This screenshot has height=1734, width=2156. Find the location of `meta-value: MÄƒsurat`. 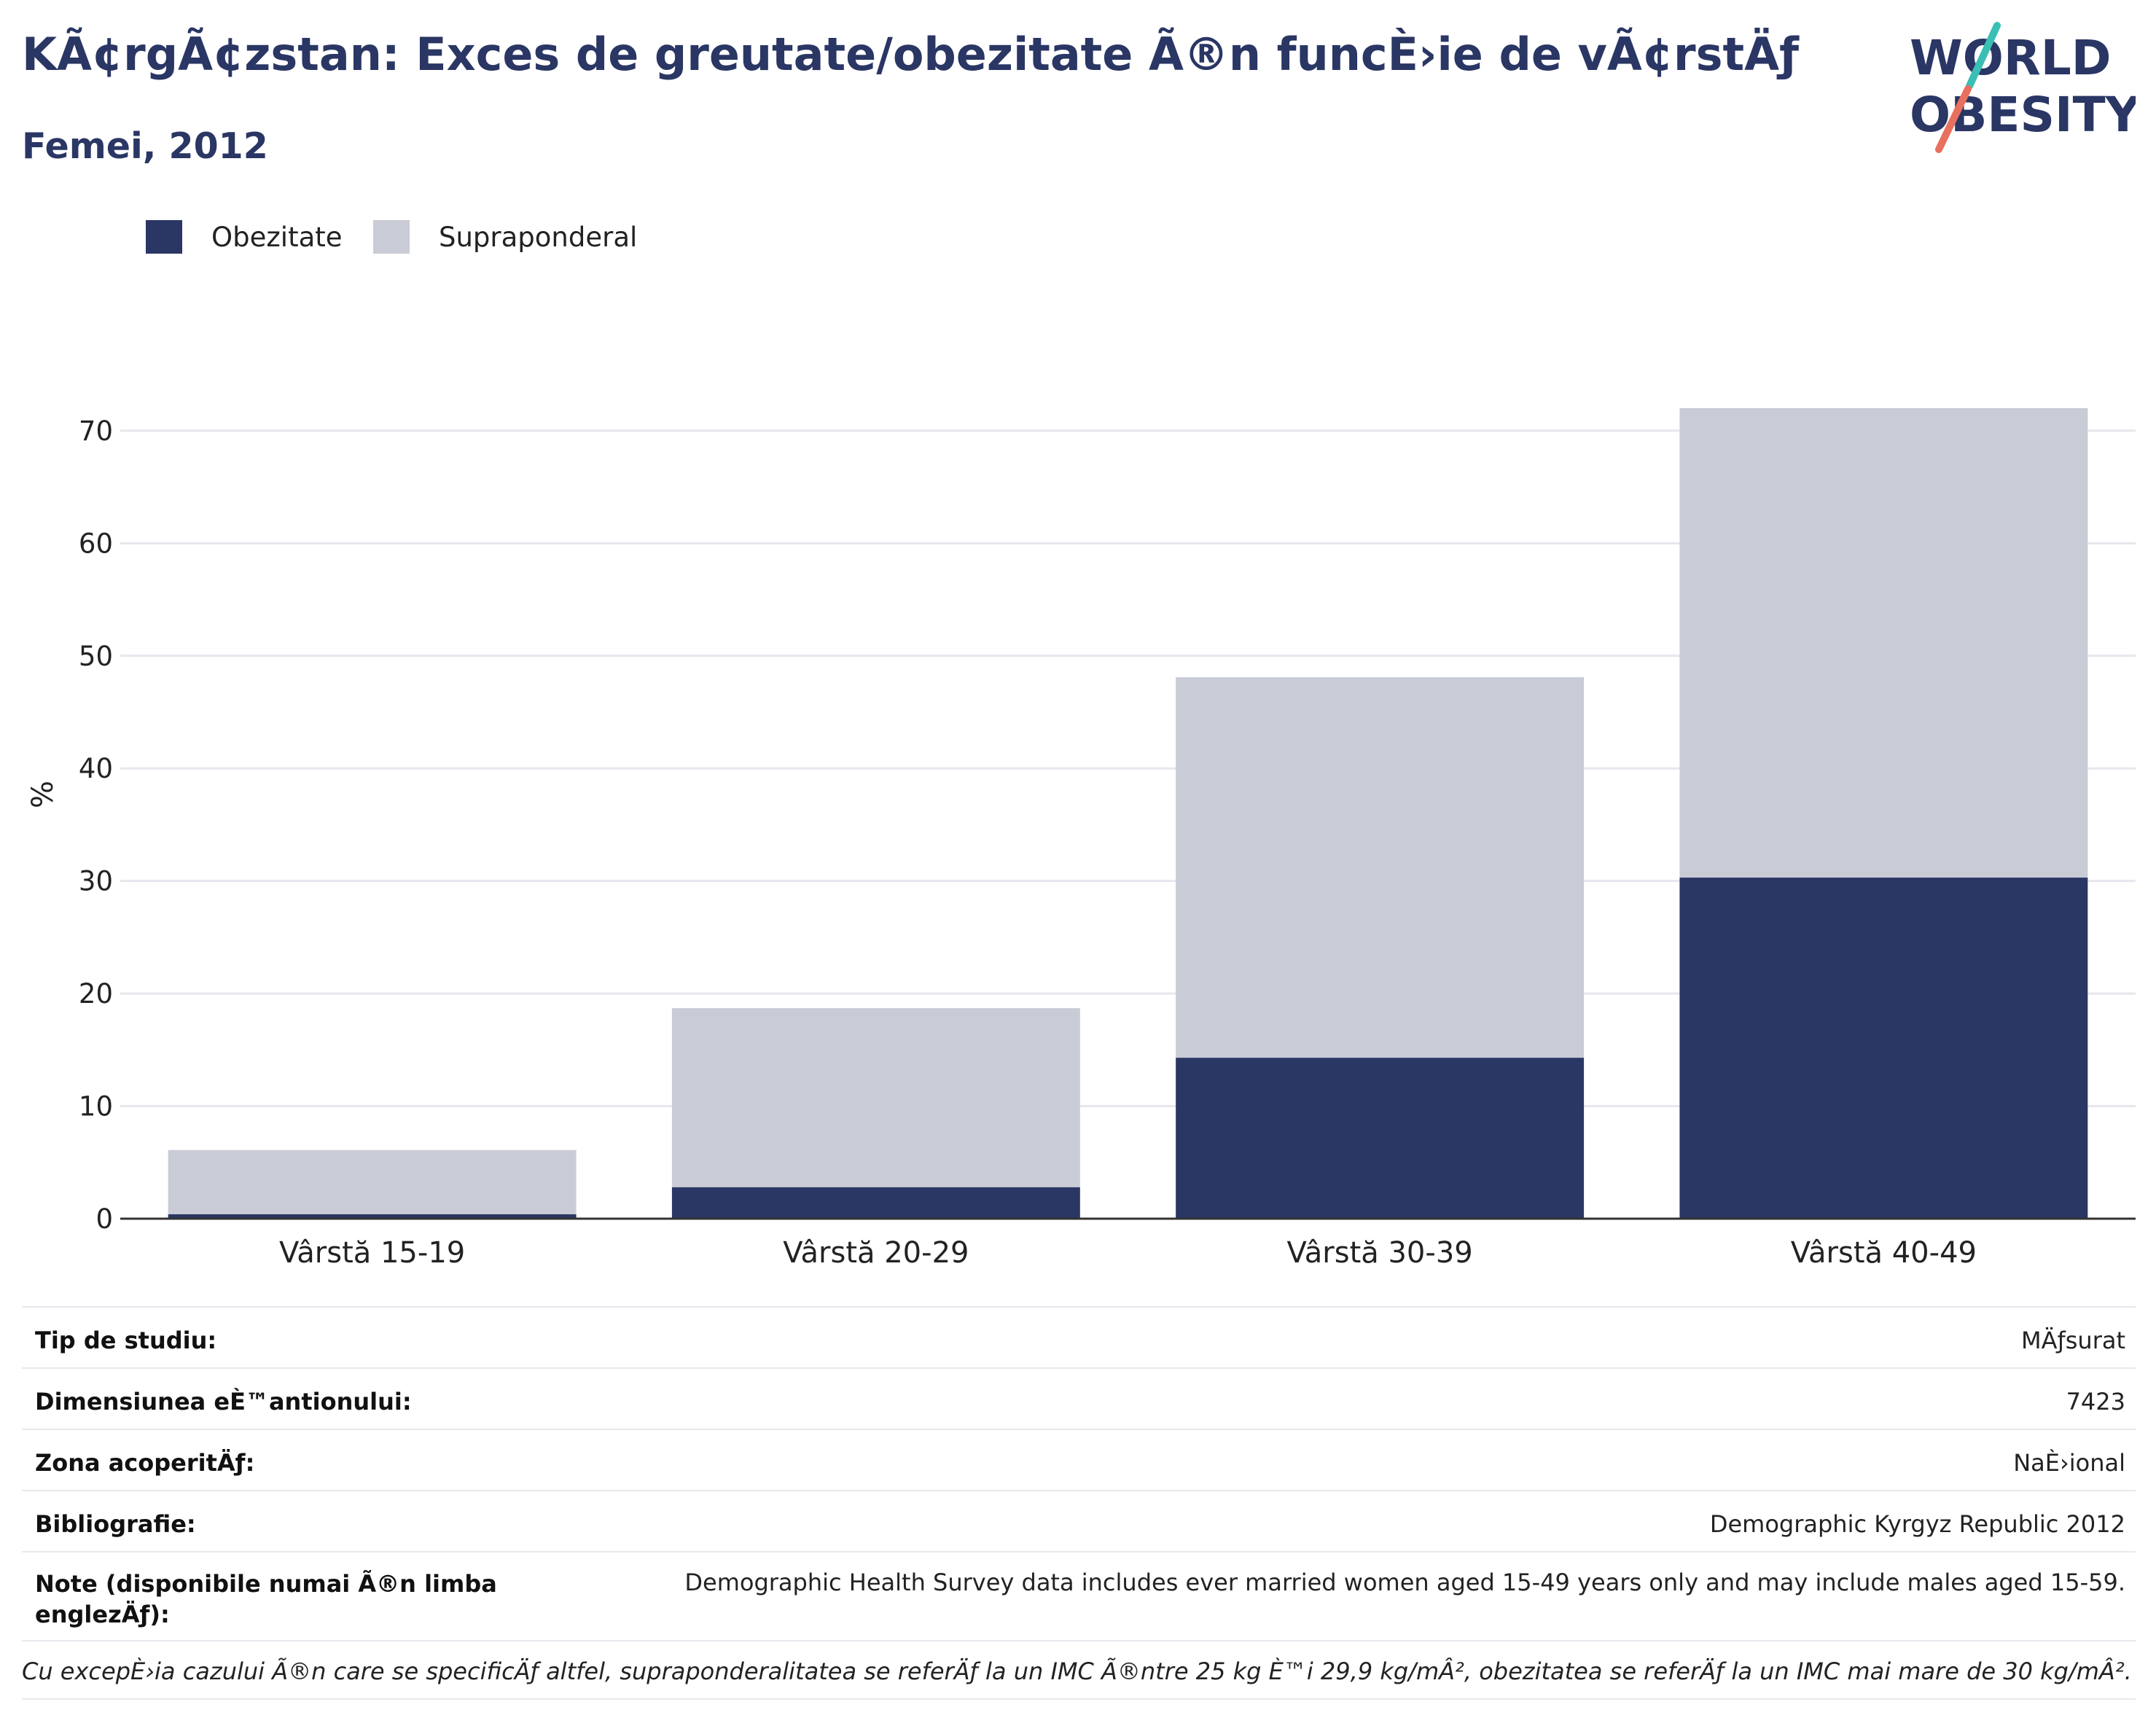

meta-value: MÄƒsurat is located at coordinates (2073, 1340).